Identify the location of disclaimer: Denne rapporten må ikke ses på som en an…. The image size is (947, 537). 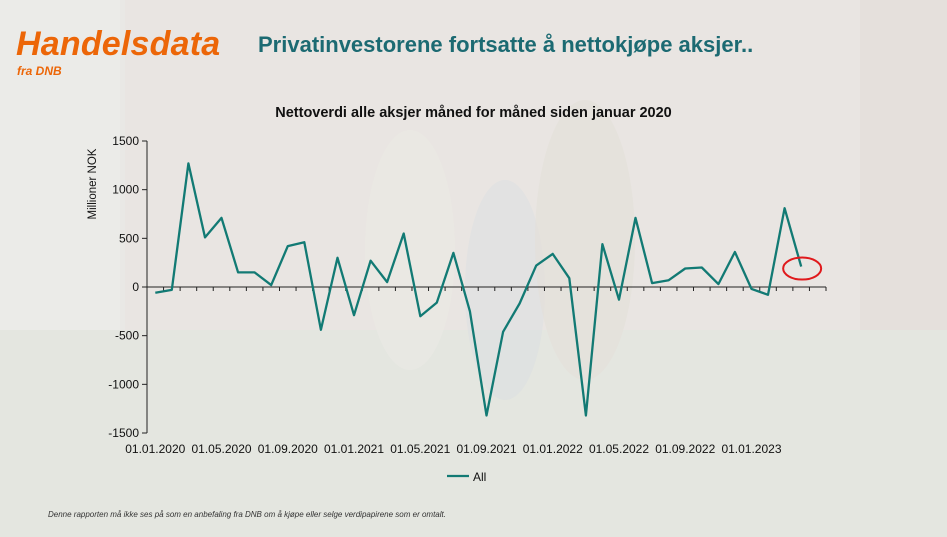
(247, 514).